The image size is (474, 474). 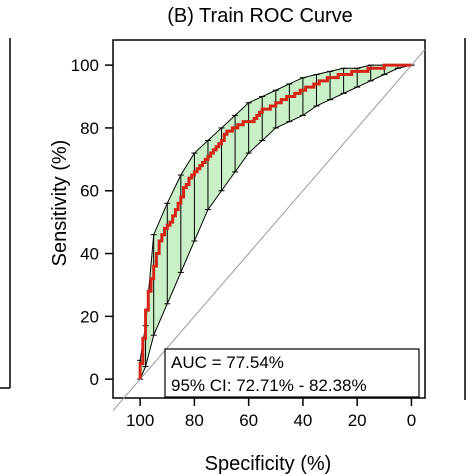 I want to click on y-tick-label: 80, so click(x=89, y=128).